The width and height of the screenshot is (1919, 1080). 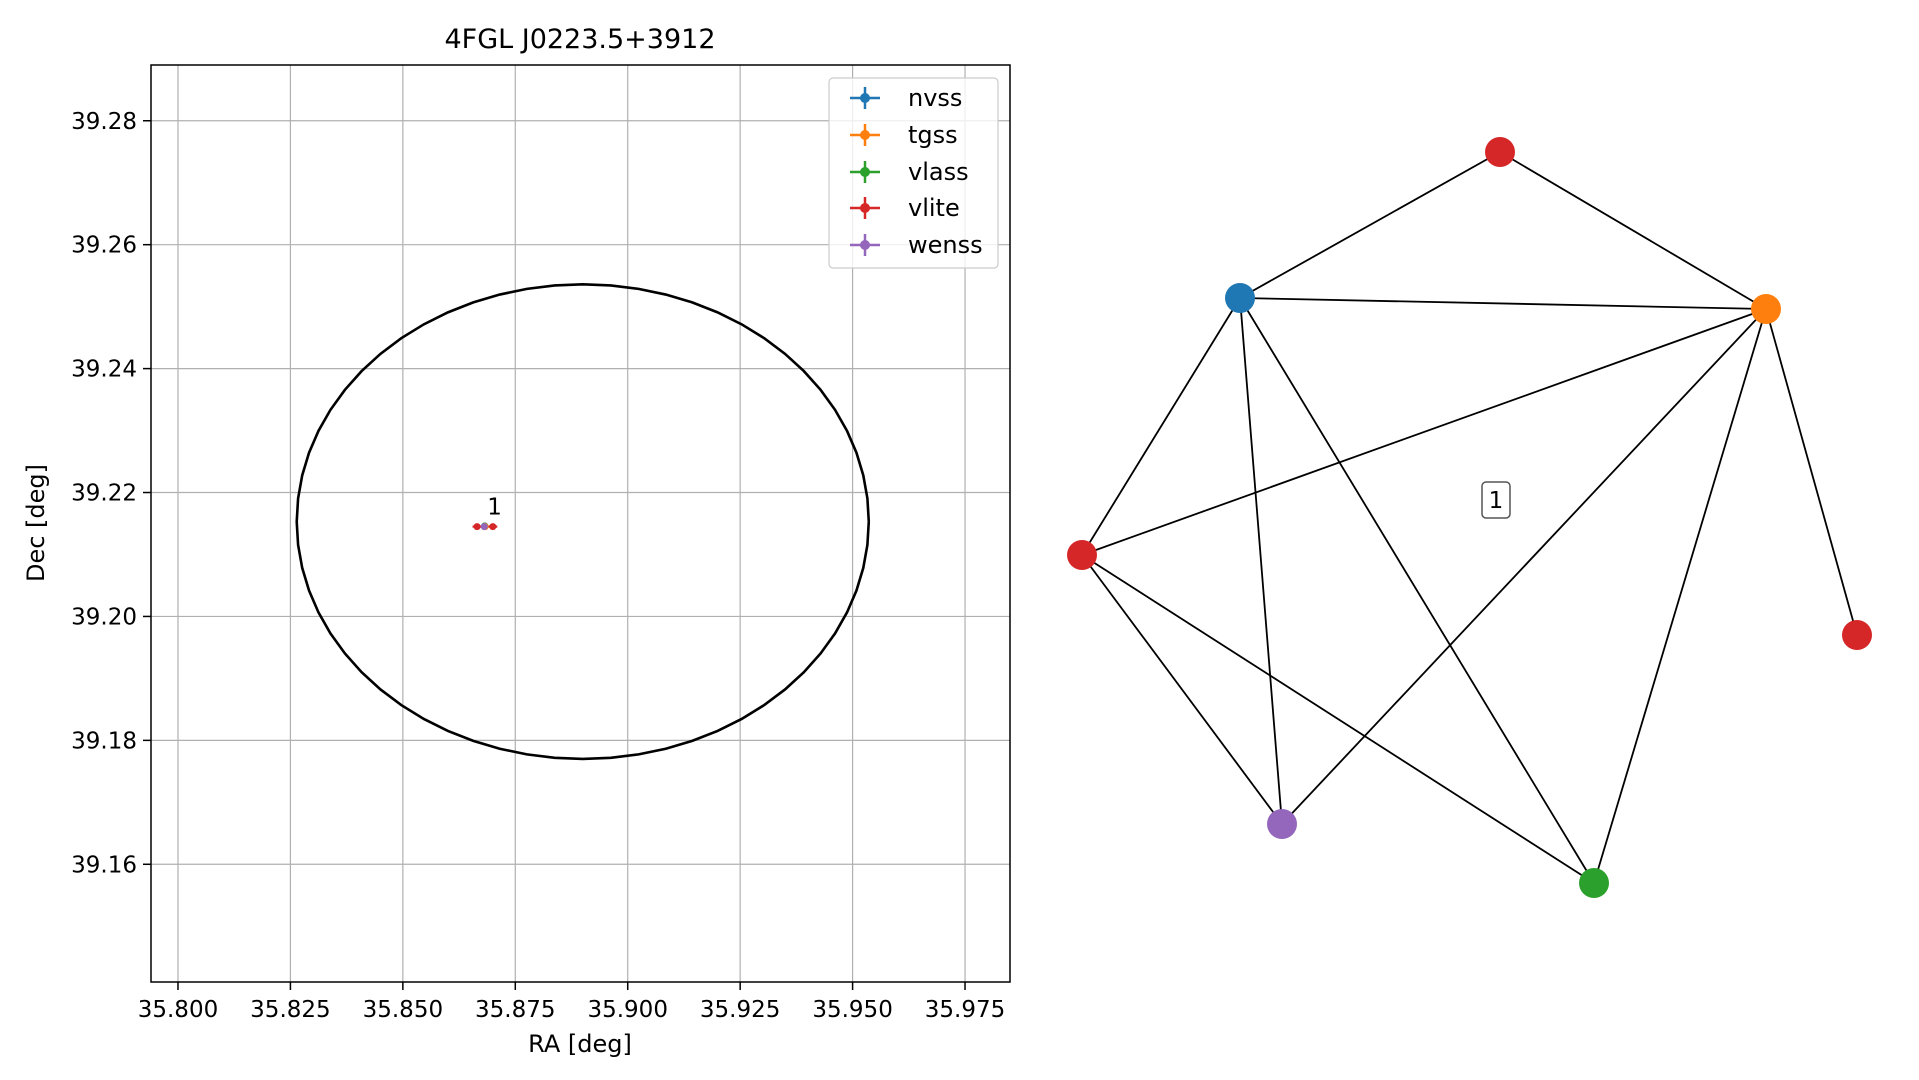 What do you see at coordinates (627, 1010) in the screenshot?
I see `x-tick-label: 35.900` at bounding box center [627, 1010].